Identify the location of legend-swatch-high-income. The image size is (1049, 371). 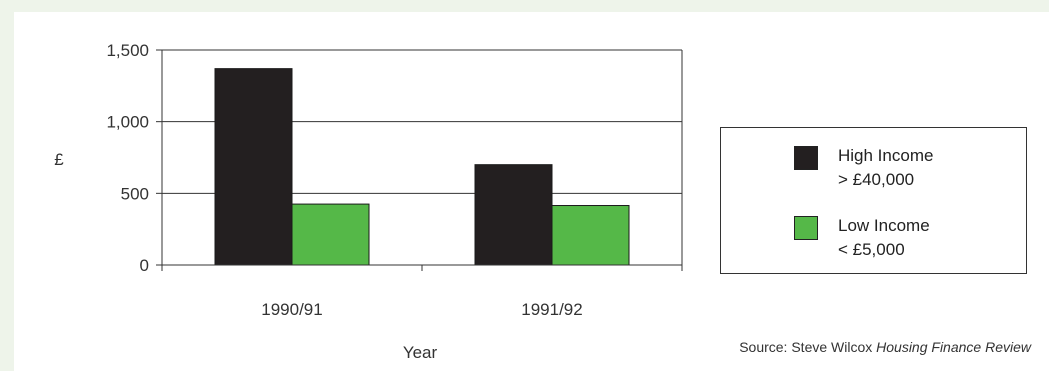
(806, 158).